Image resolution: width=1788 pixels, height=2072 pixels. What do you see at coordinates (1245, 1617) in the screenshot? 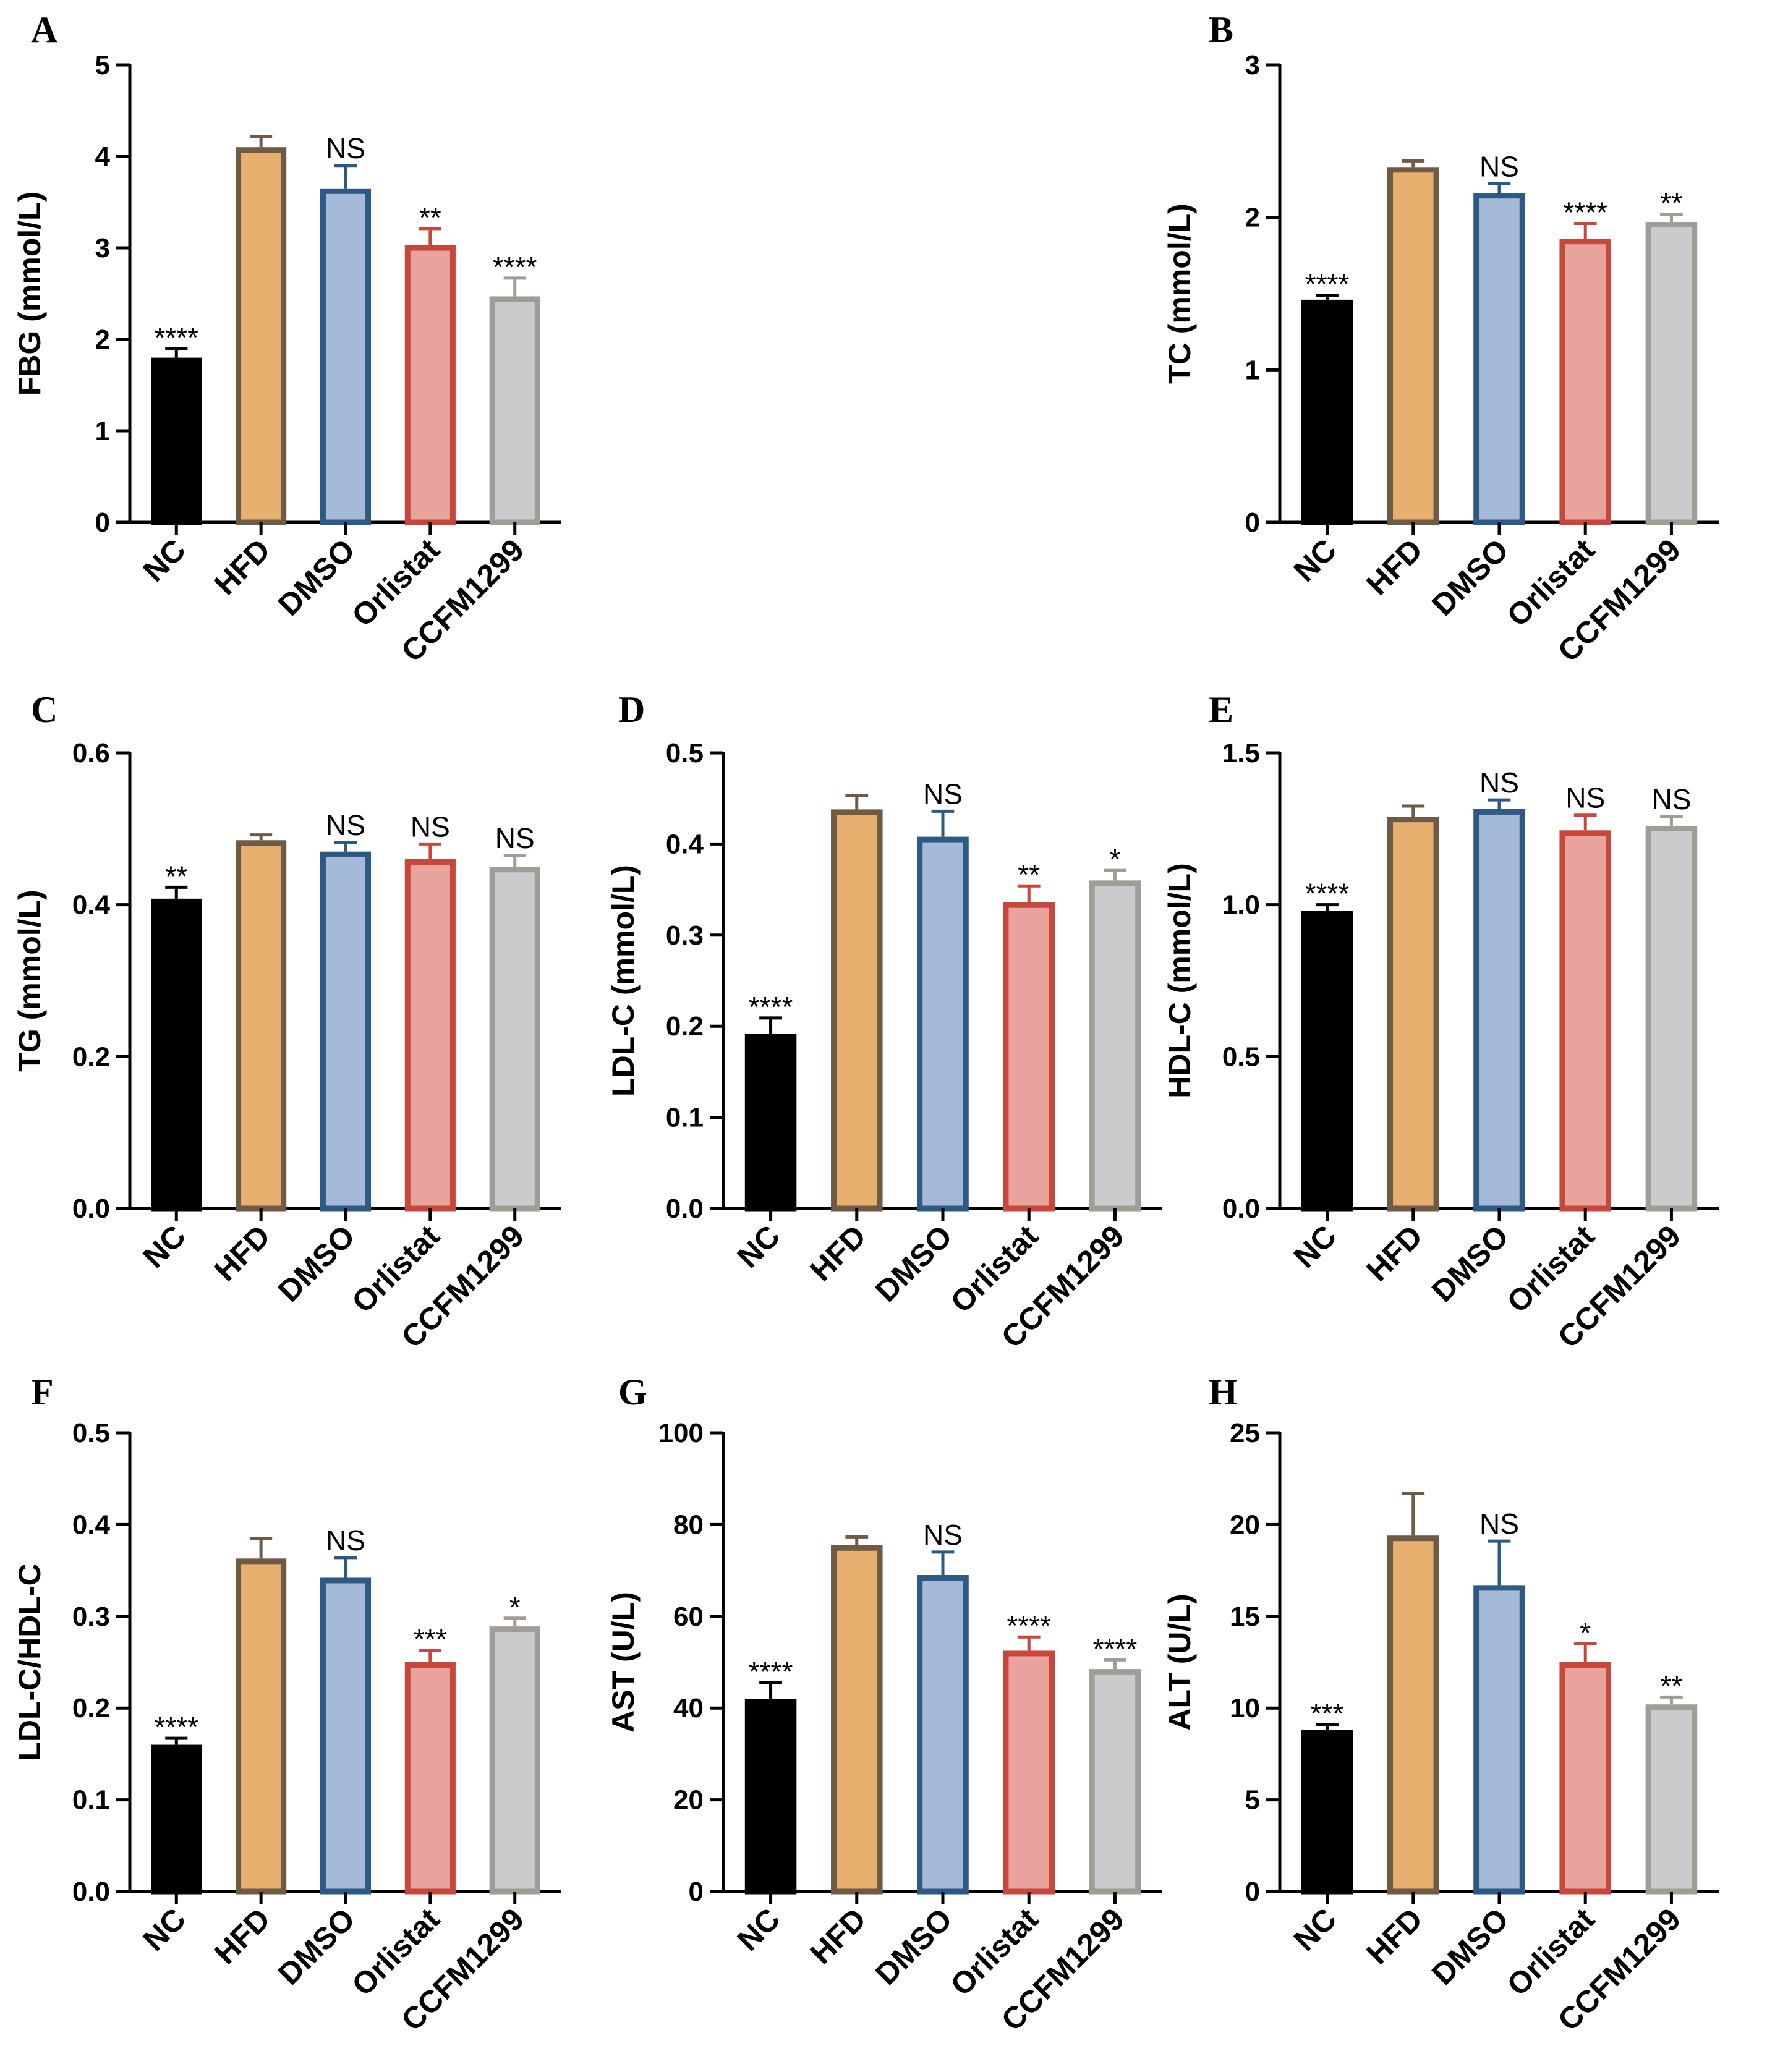
I see `y-tick-label: 15` at bounding box center [1245, 1617].